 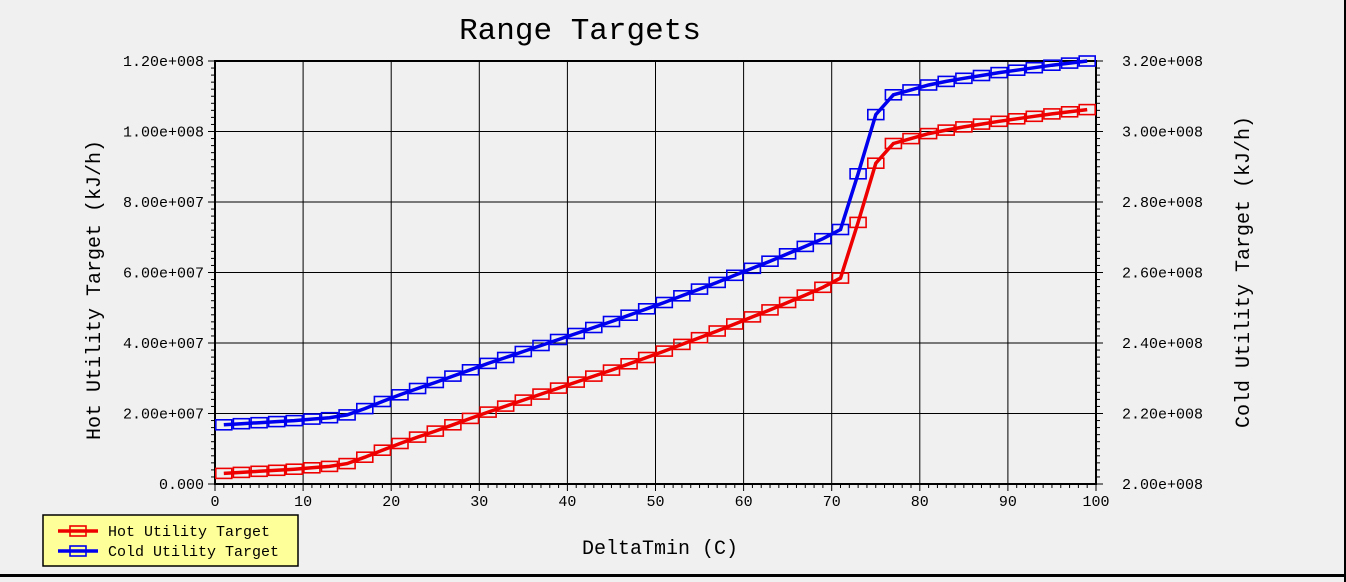 What do you see at coordinates (1162, 133) in the screenshot?
I see `right-tick-label: 3.00e+008` at bounding box center [1162, 133].